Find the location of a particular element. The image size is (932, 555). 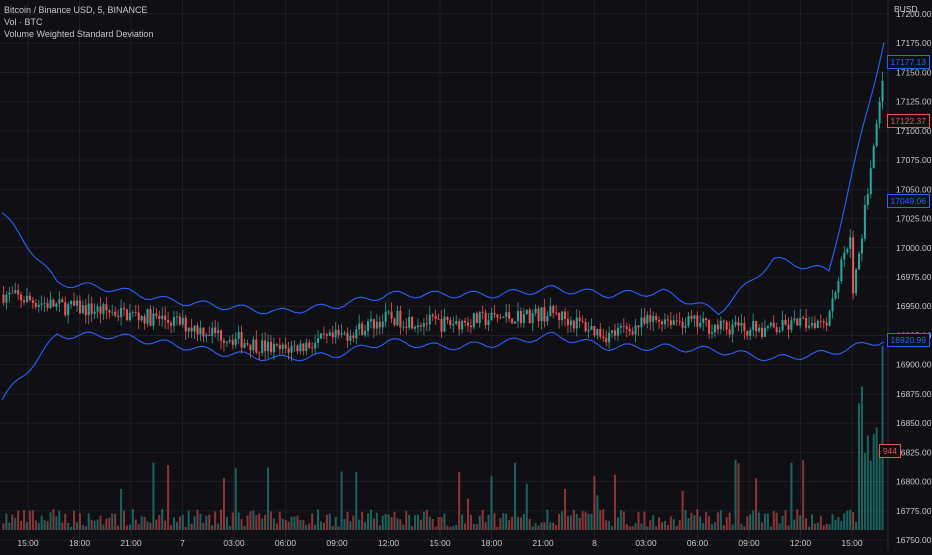

symbol-title: Bitcoin / Binance USD, 5, BINANCE is located at coordinates (76, 10).